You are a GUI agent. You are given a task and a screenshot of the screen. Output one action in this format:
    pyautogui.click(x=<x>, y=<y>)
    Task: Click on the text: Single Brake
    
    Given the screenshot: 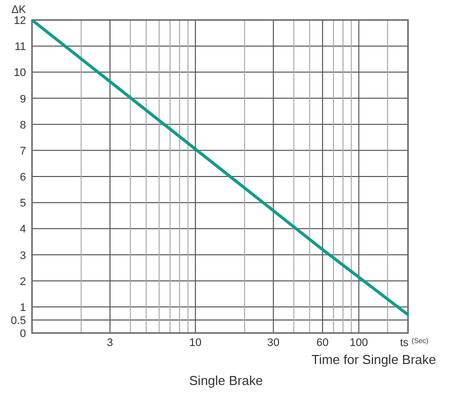 What is the action you would take?
    pyautogui.click(x=226, y=380)
    